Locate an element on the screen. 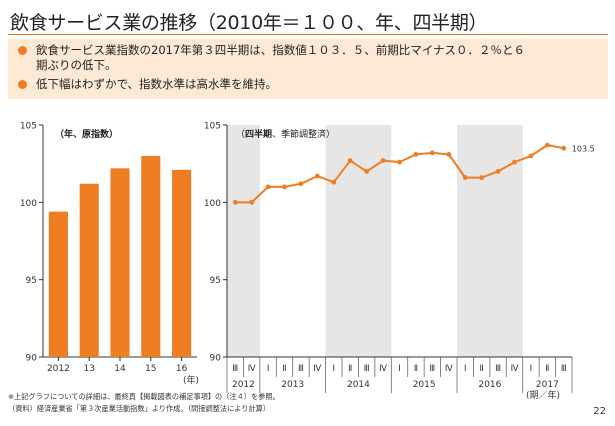 The image size is (615, 426). year-label: 2017 is located at coordinates (547, 385).